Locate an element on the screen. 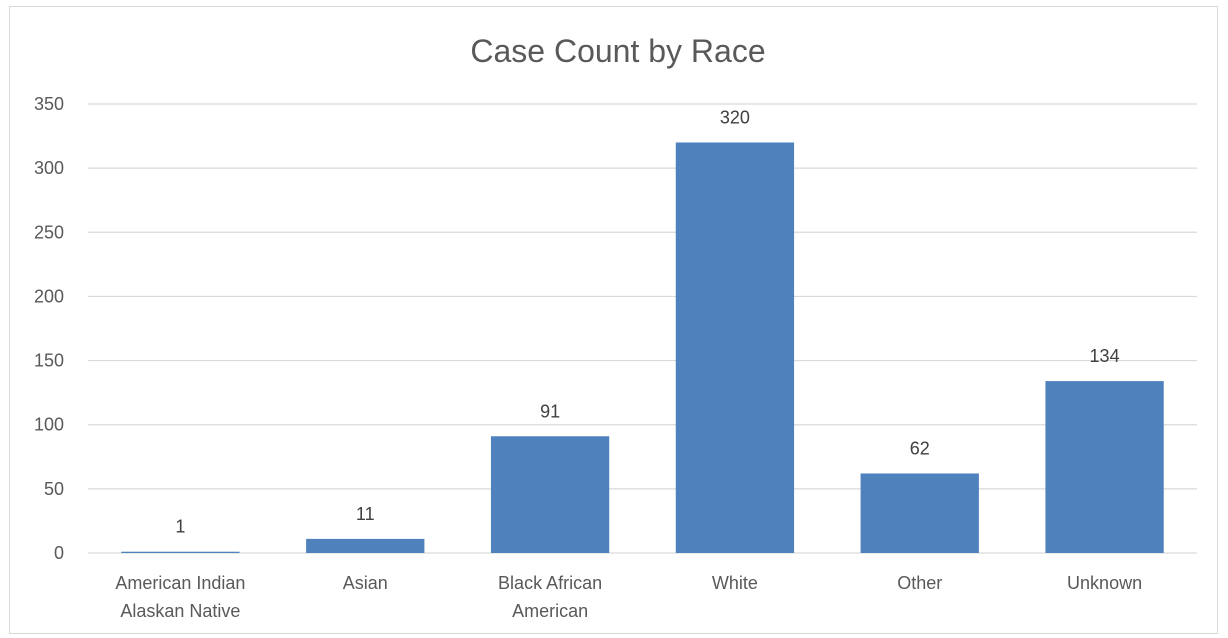  x-tick-label: American Indian is located at coordinates (180, 583).